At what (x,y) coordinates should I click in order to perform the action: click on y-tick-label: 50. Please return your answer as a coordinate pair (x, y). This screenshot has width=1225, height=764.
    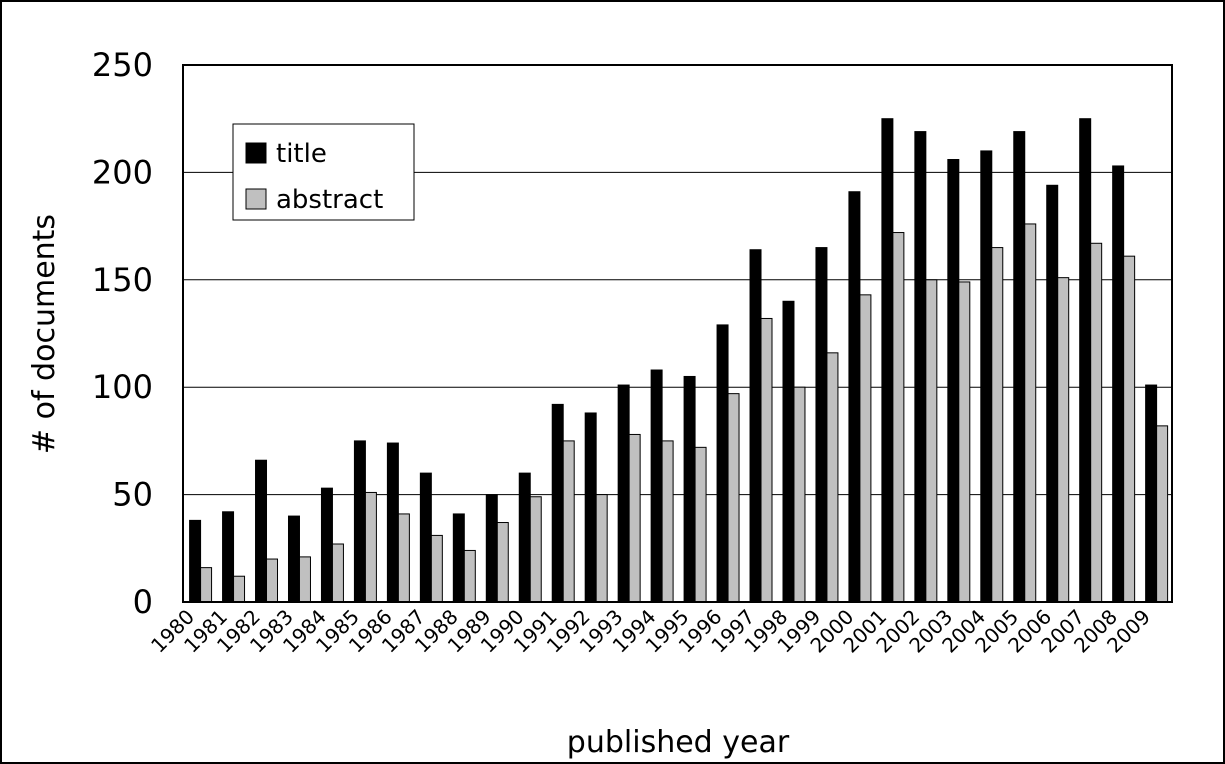
    Looking at the image, I should click on (132, 495).